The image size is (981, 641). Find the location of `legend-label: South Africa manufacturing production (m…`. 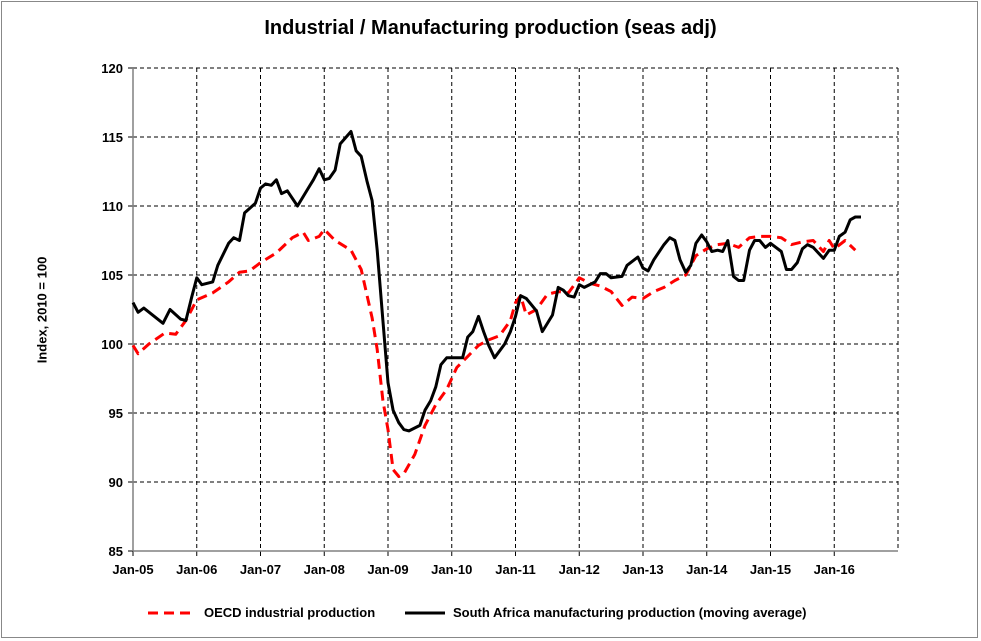

legend-label: South Africa manufacturing production (m… is located at coordinates (630, 612).